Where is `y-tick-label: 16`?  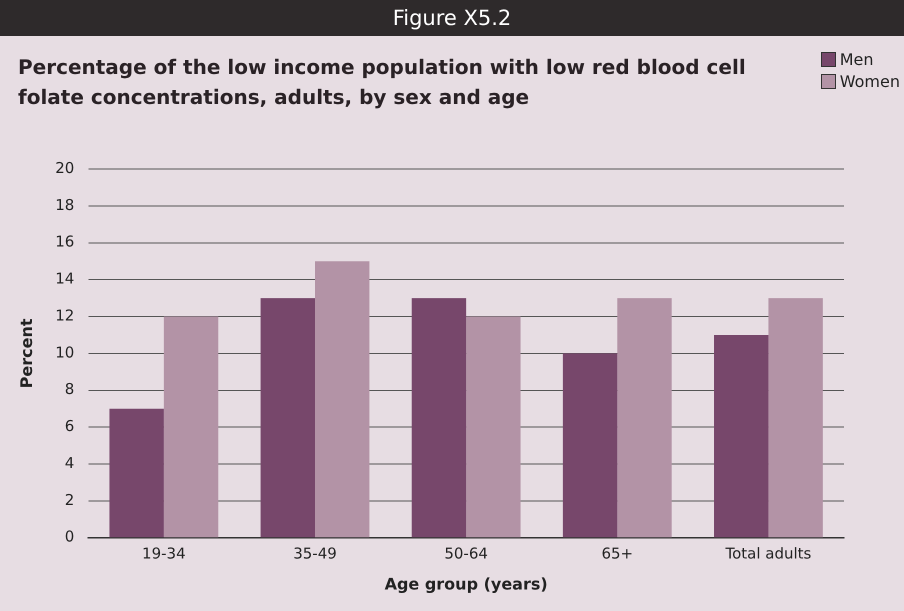
y-tick-label: 16 is located at coordinates (64, 241).